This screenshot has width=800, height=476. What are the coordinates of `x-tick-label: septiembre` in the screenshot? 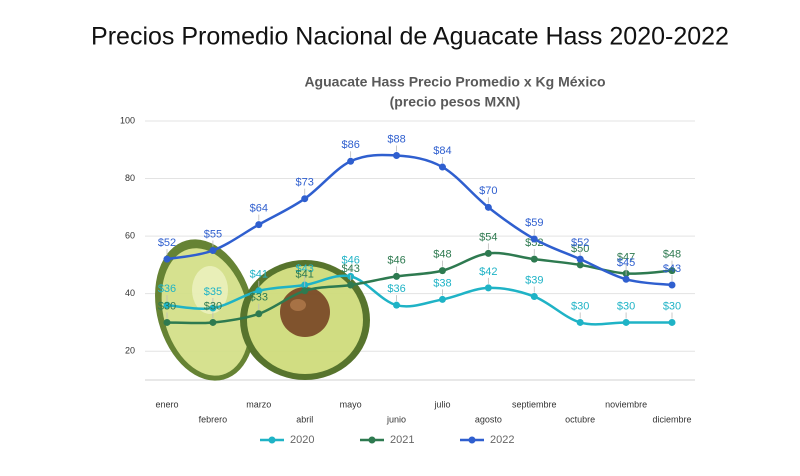 It's located at (534, 404).